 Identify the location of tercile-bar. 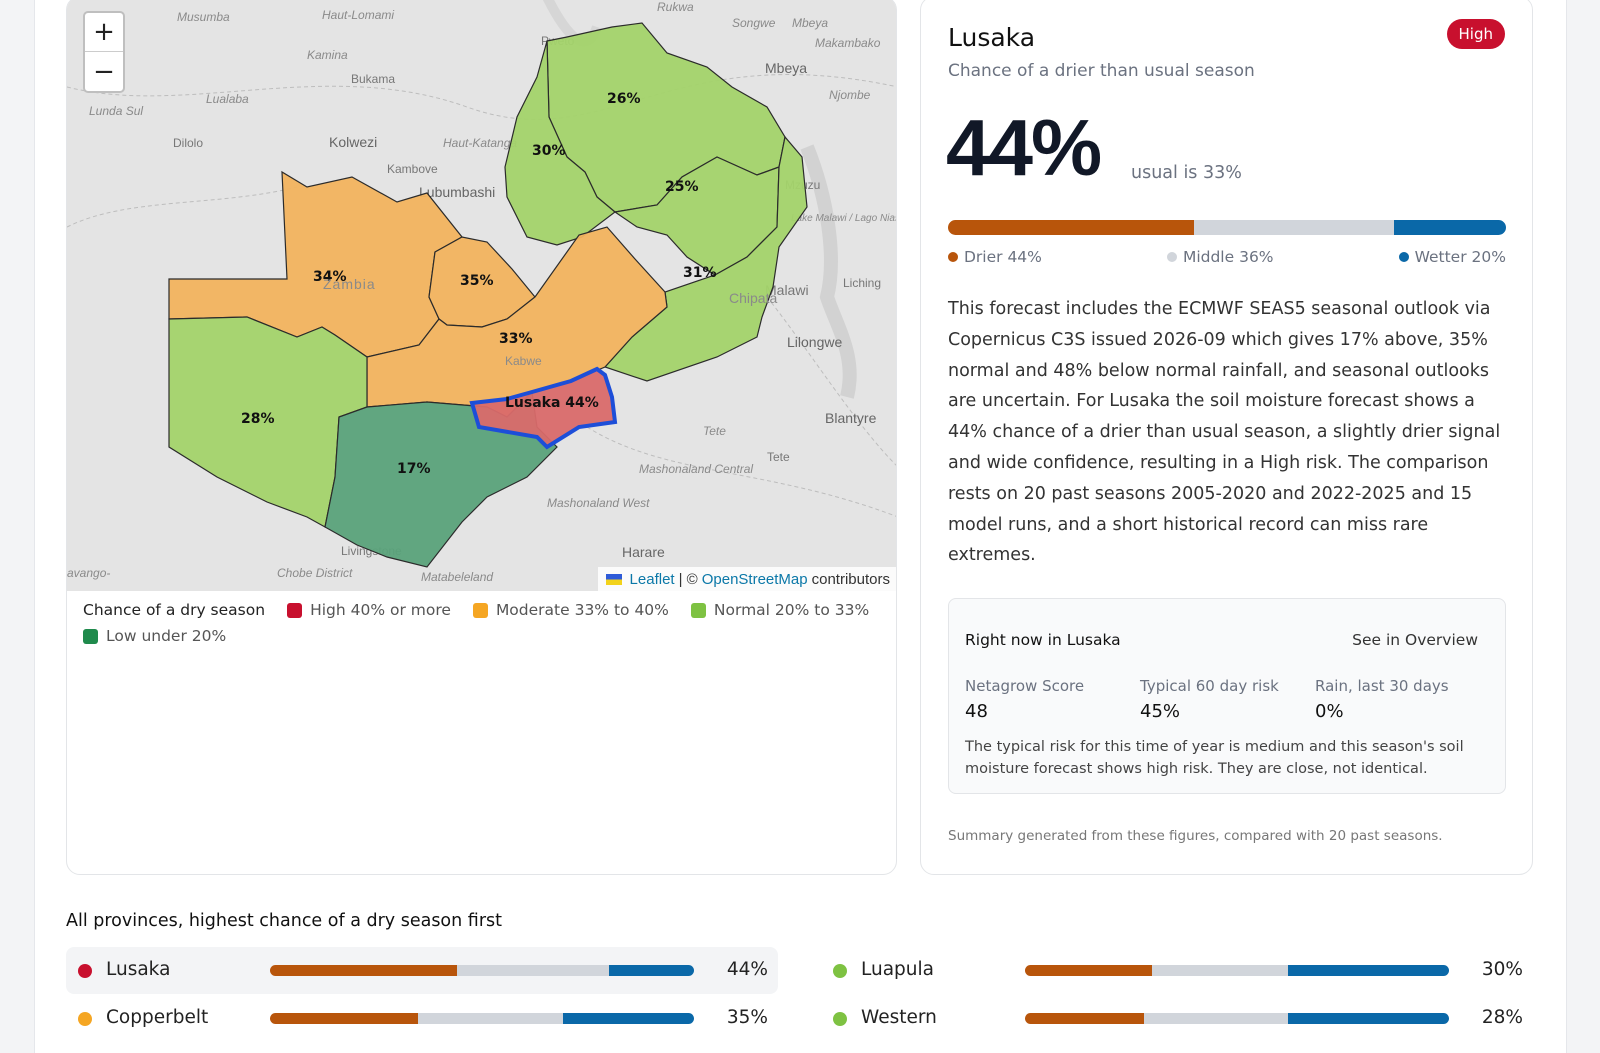
(1227, 227).